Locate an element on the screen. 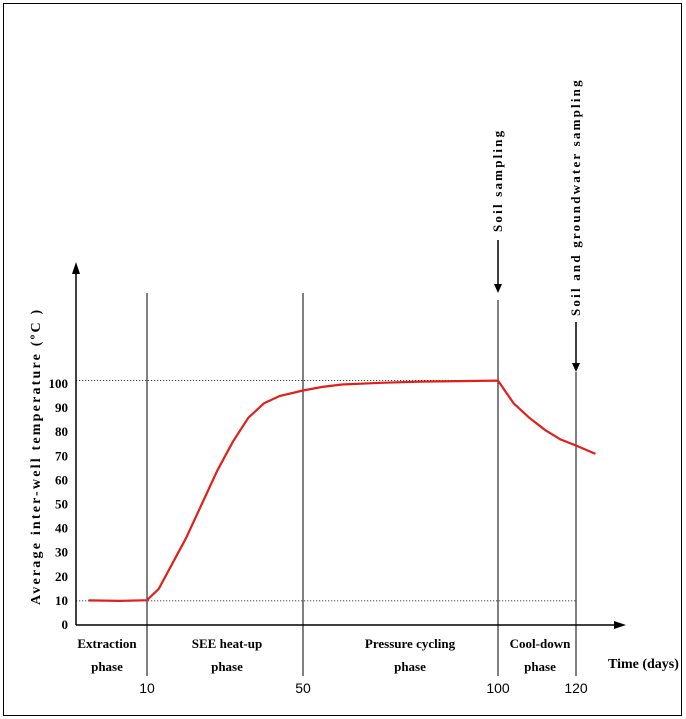 This screenshot has width=686, height=719. y-tick-label: 80 is located at coordinates (61, 431).